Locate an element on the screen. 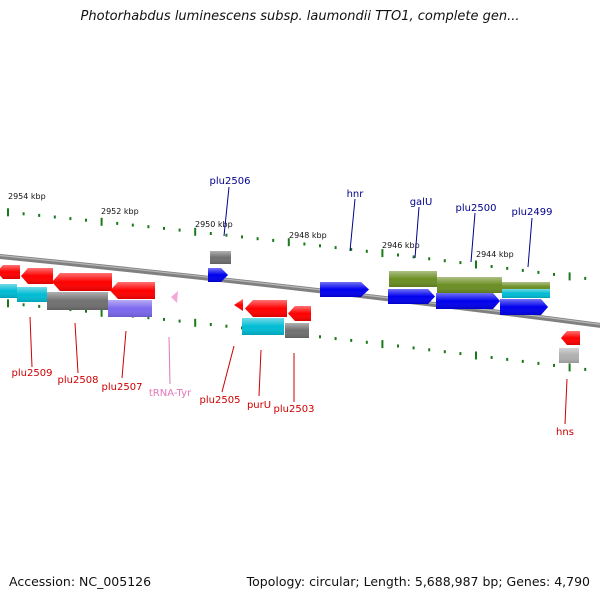 The width and height of the screenshot is (600, 600). gene-plu2503-red is located at coordinates (299, 313).